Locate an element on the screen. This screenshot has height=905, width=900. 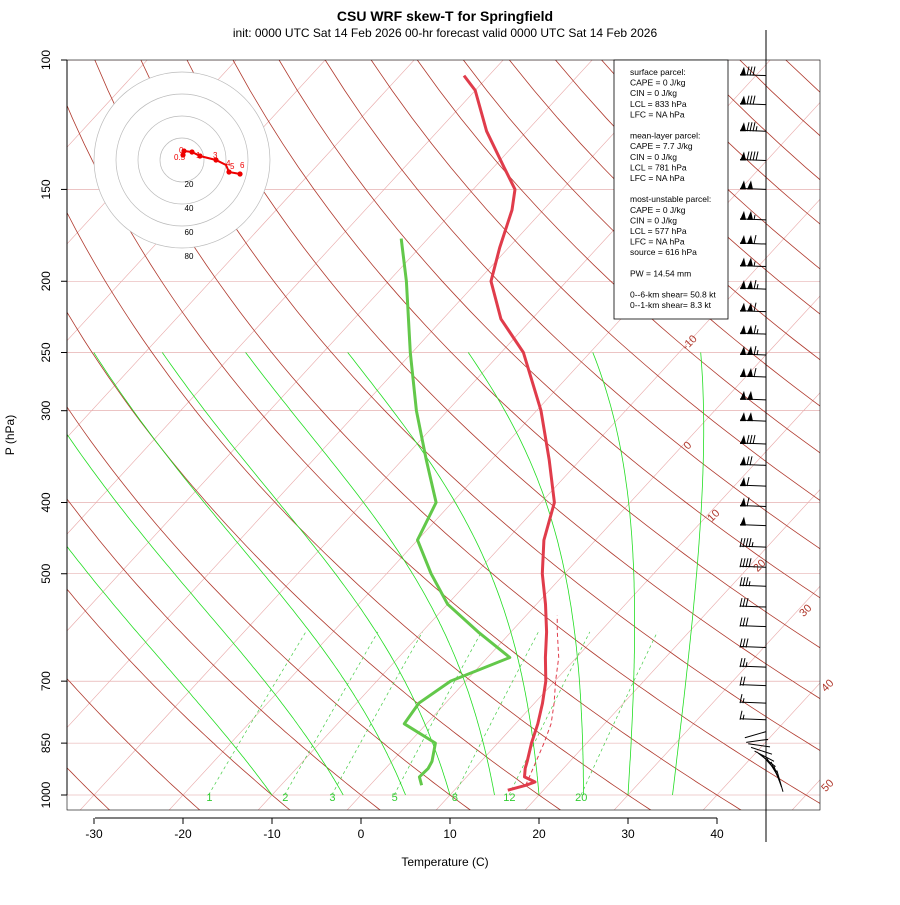
parcel-box-line: LCL = 577 hPa is located at coordinates (658, 231).